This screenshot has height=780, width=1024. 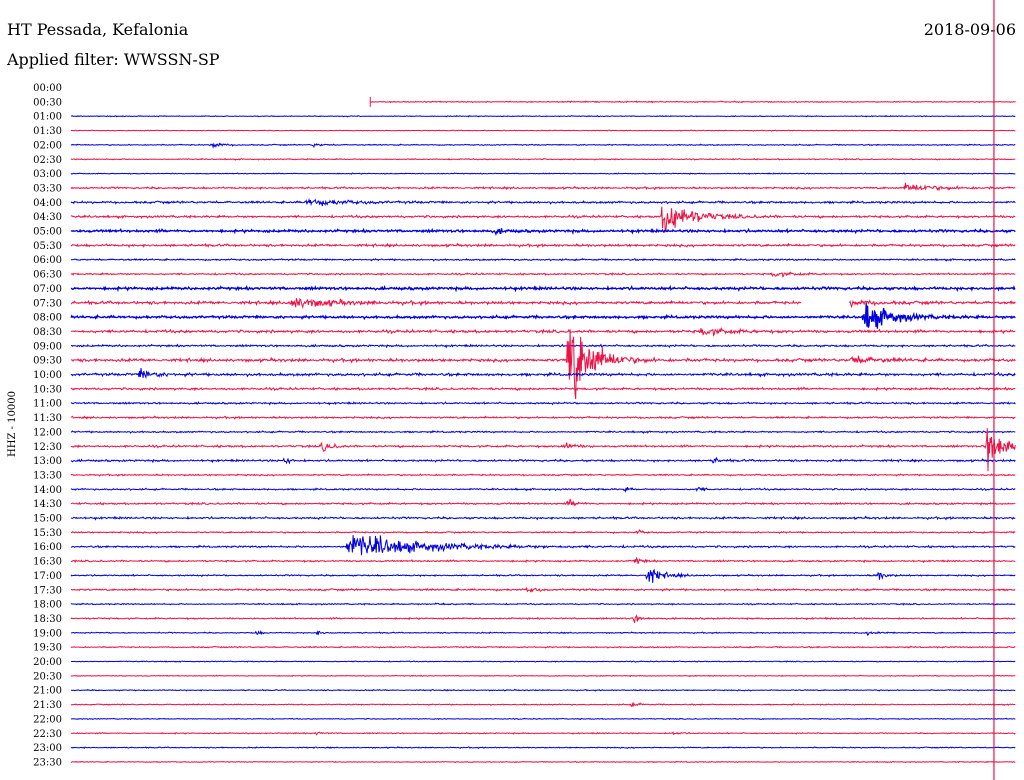 What do you see at coordinates (47, 102) in the screenshot?
I see `time-tick-label: 00:30` at bounding box center [47, 102].